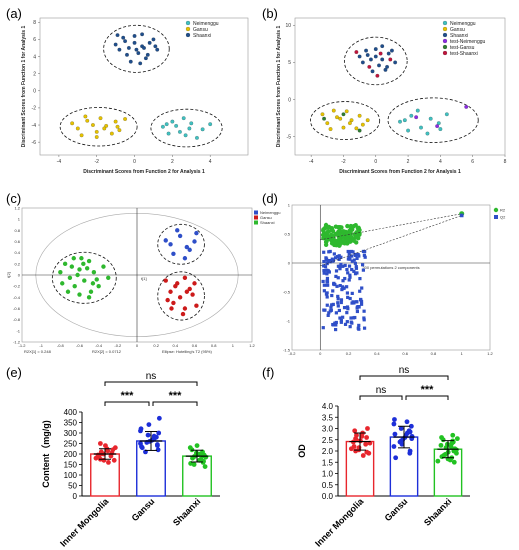 The image size is (519, 550). What do you see at coordinates (468, 42) in the screenshot?
I see `legend-label: test-Neimenggu` at bounding box center [468, 42].